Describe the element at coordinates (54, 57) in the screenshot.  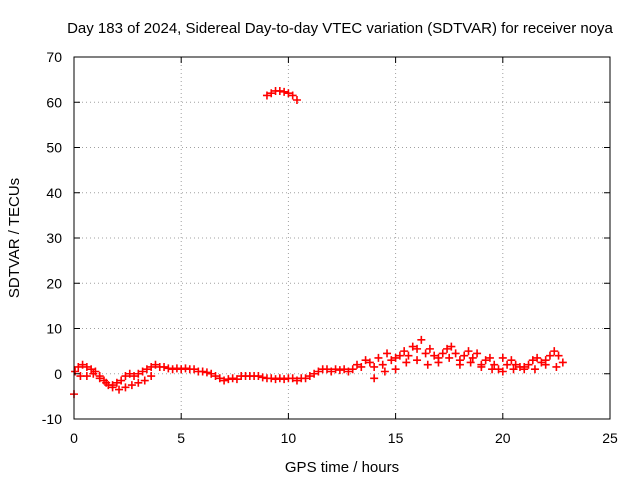
I see `y-tick-label: 70` at that location.